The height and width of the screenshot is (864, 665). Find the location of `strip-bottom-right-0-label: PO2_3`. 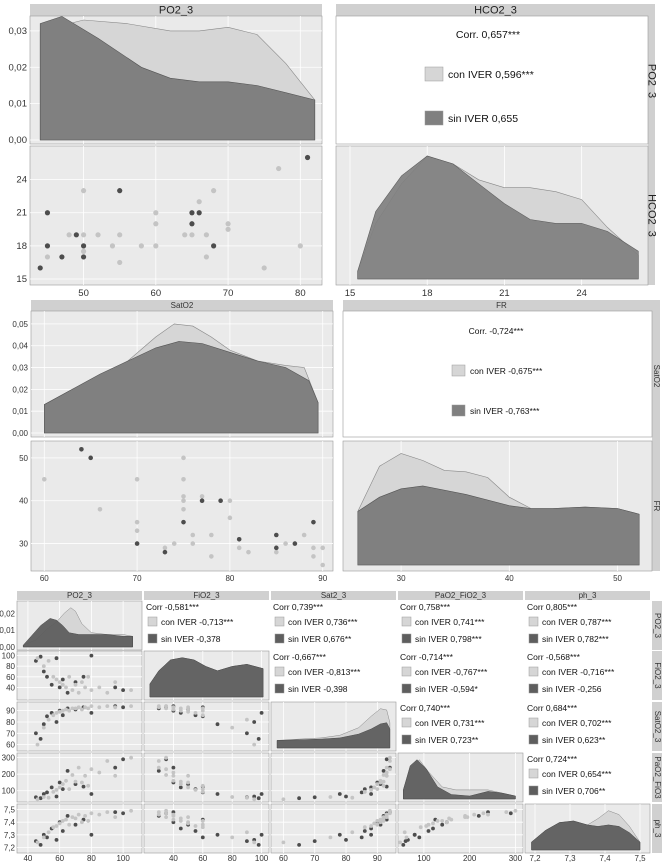

strip-bottom-right-0-label: PO2_3 is located at coordinates (657, 625).